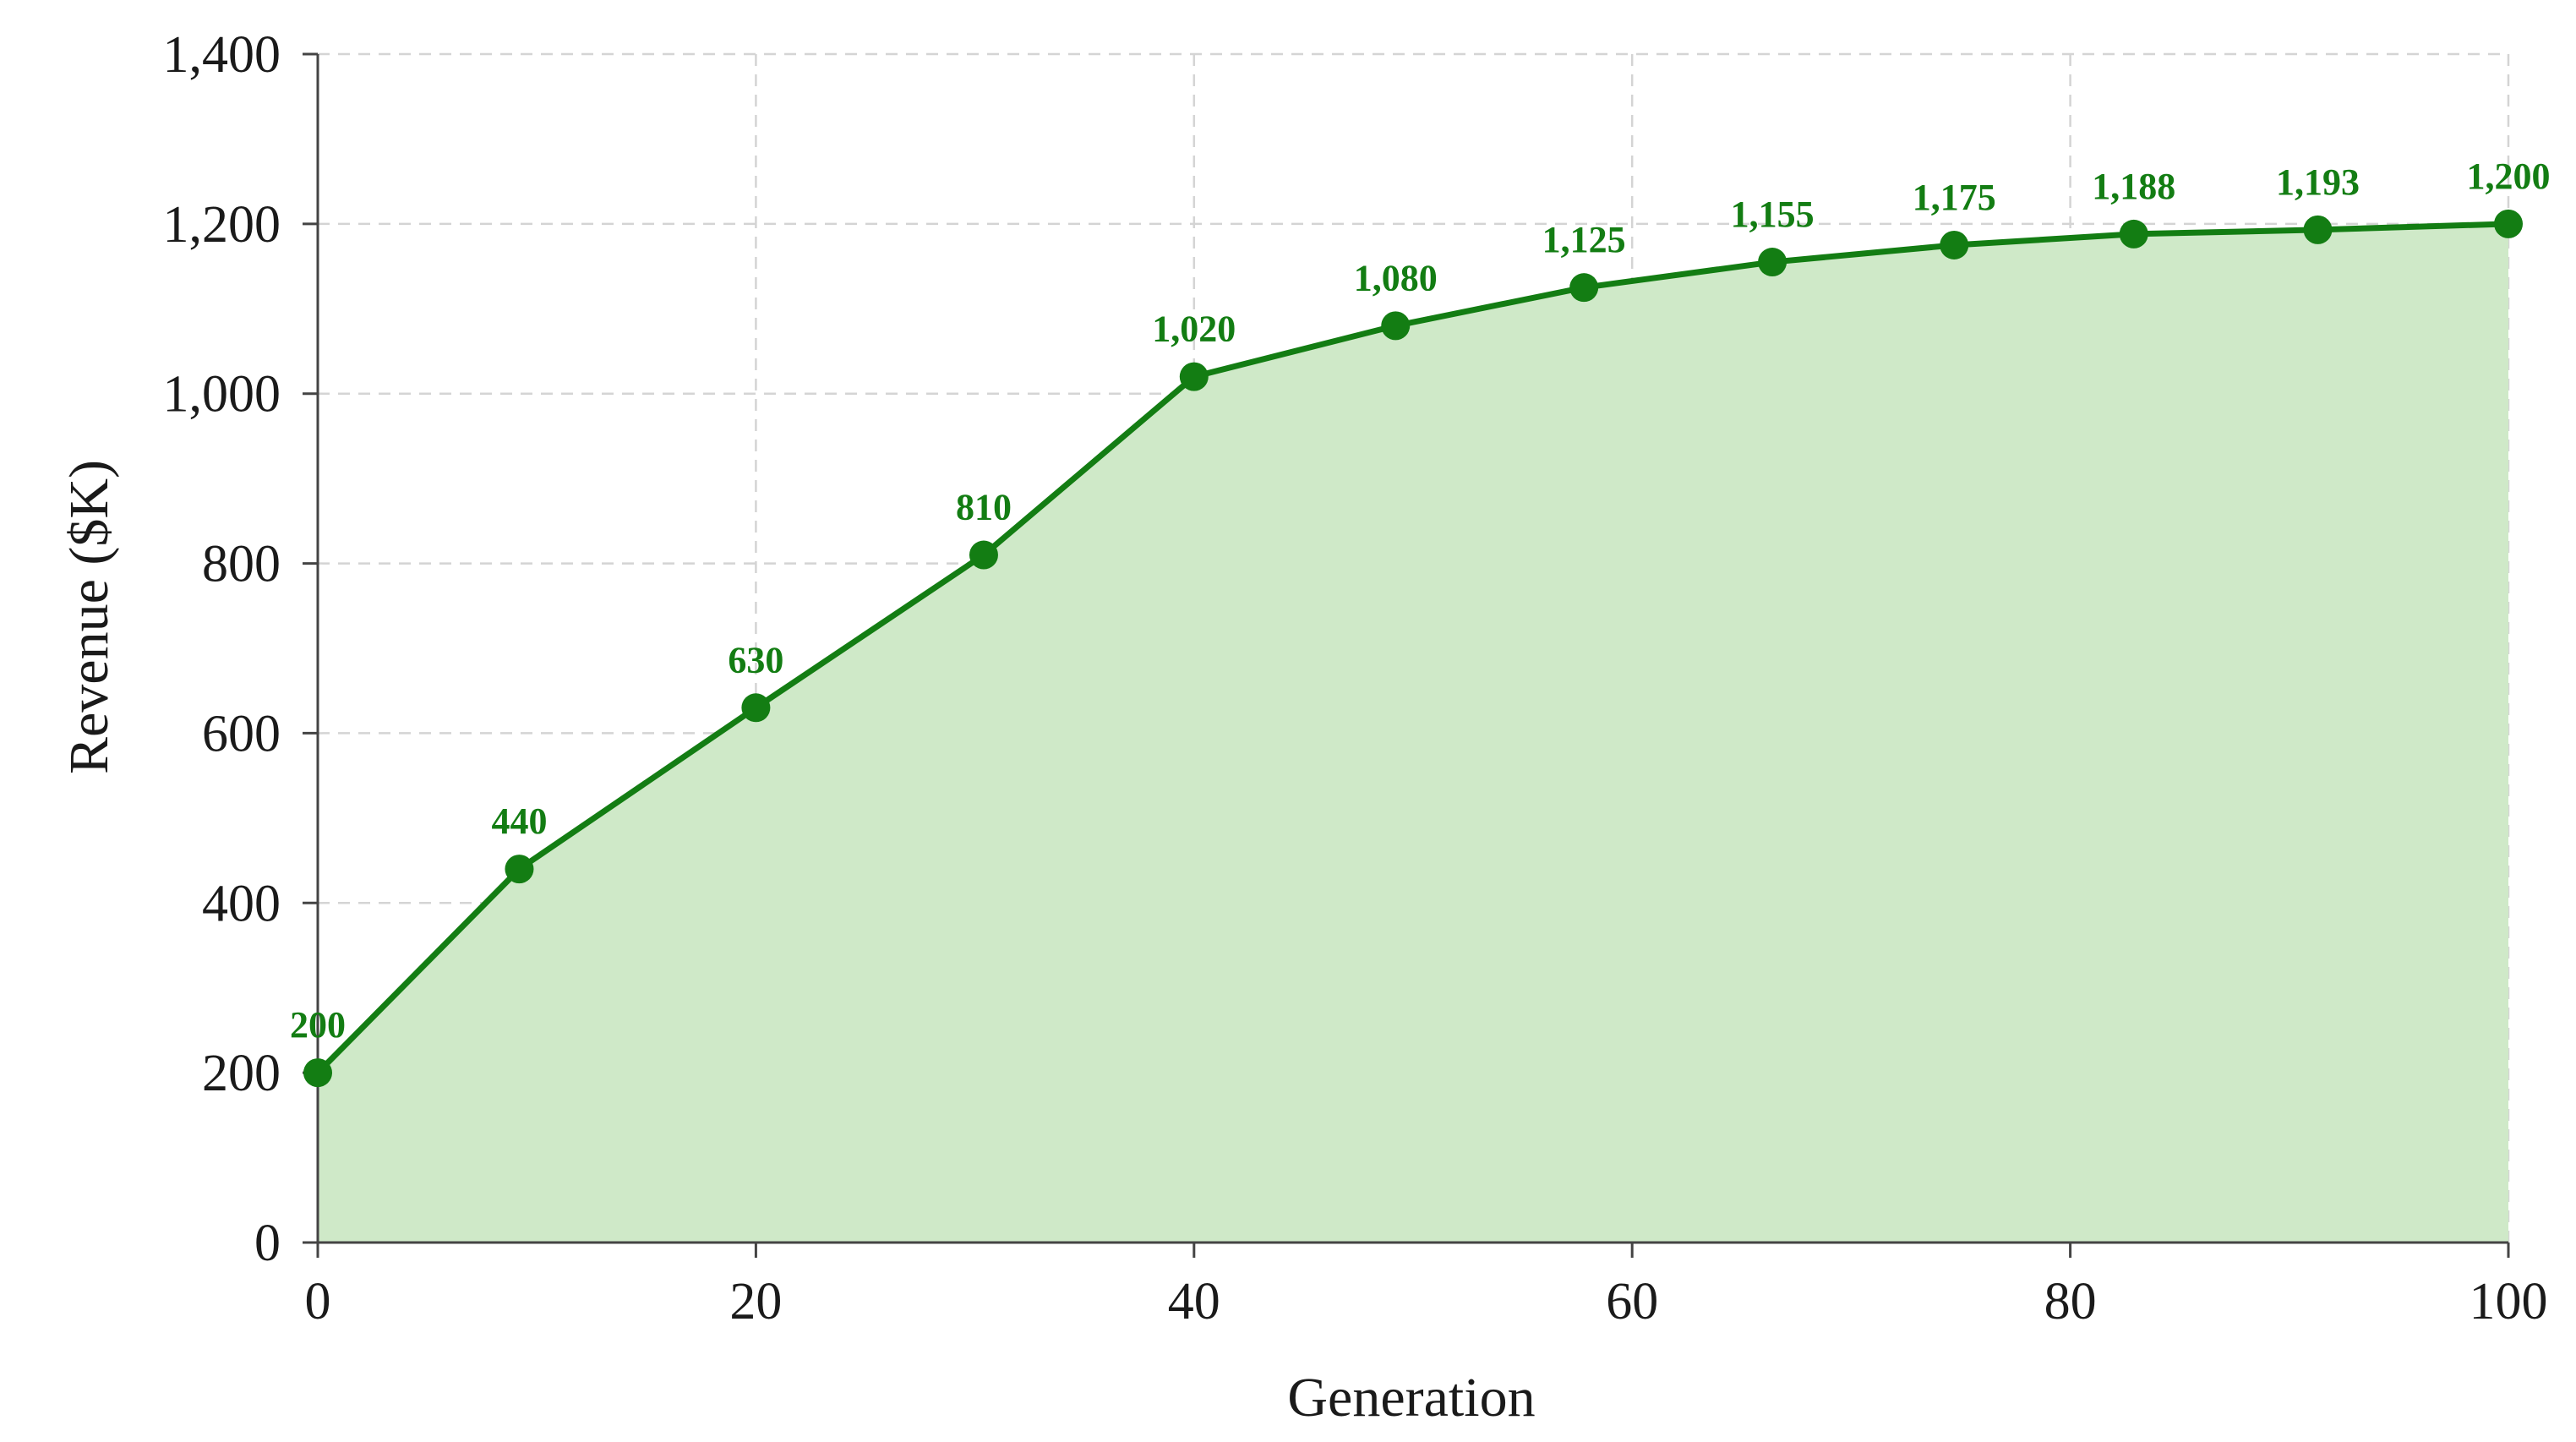 The image size is (2576, 1442). Describe the element at coordinates (1396, 277) in the screenshot. I see `data-value-label: 1,080` at that location.